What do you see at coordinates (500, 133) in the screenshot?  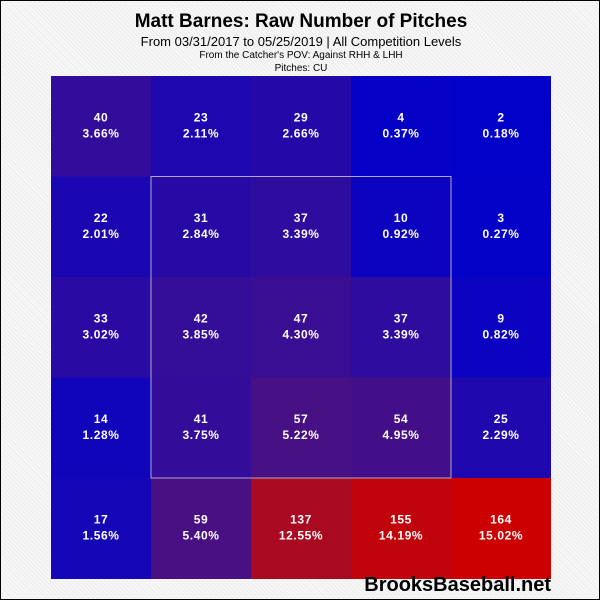 I see `cell-percent-label: 0.18%` at bounding box center [500, 133].